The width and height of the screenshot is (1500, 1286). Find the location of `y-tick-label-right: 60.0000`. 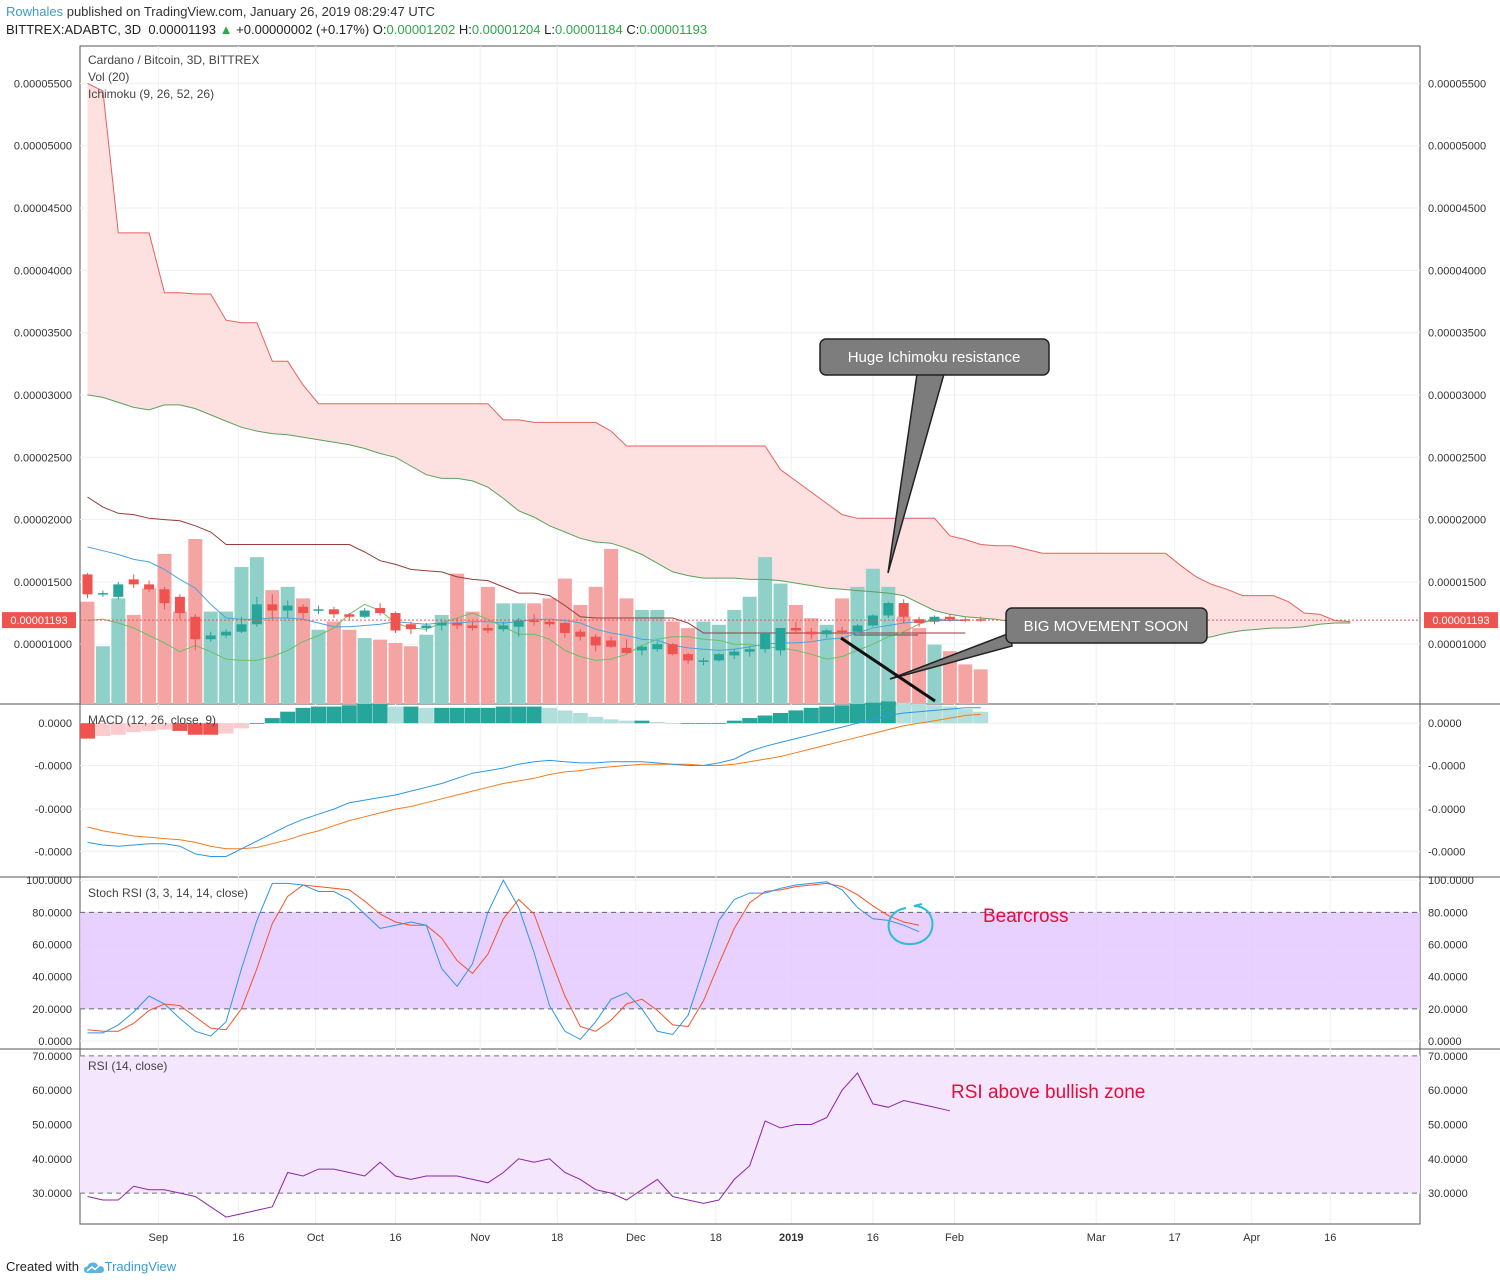

y-tick-label-right: 60.0000 is located at coordinates (1448, 946).